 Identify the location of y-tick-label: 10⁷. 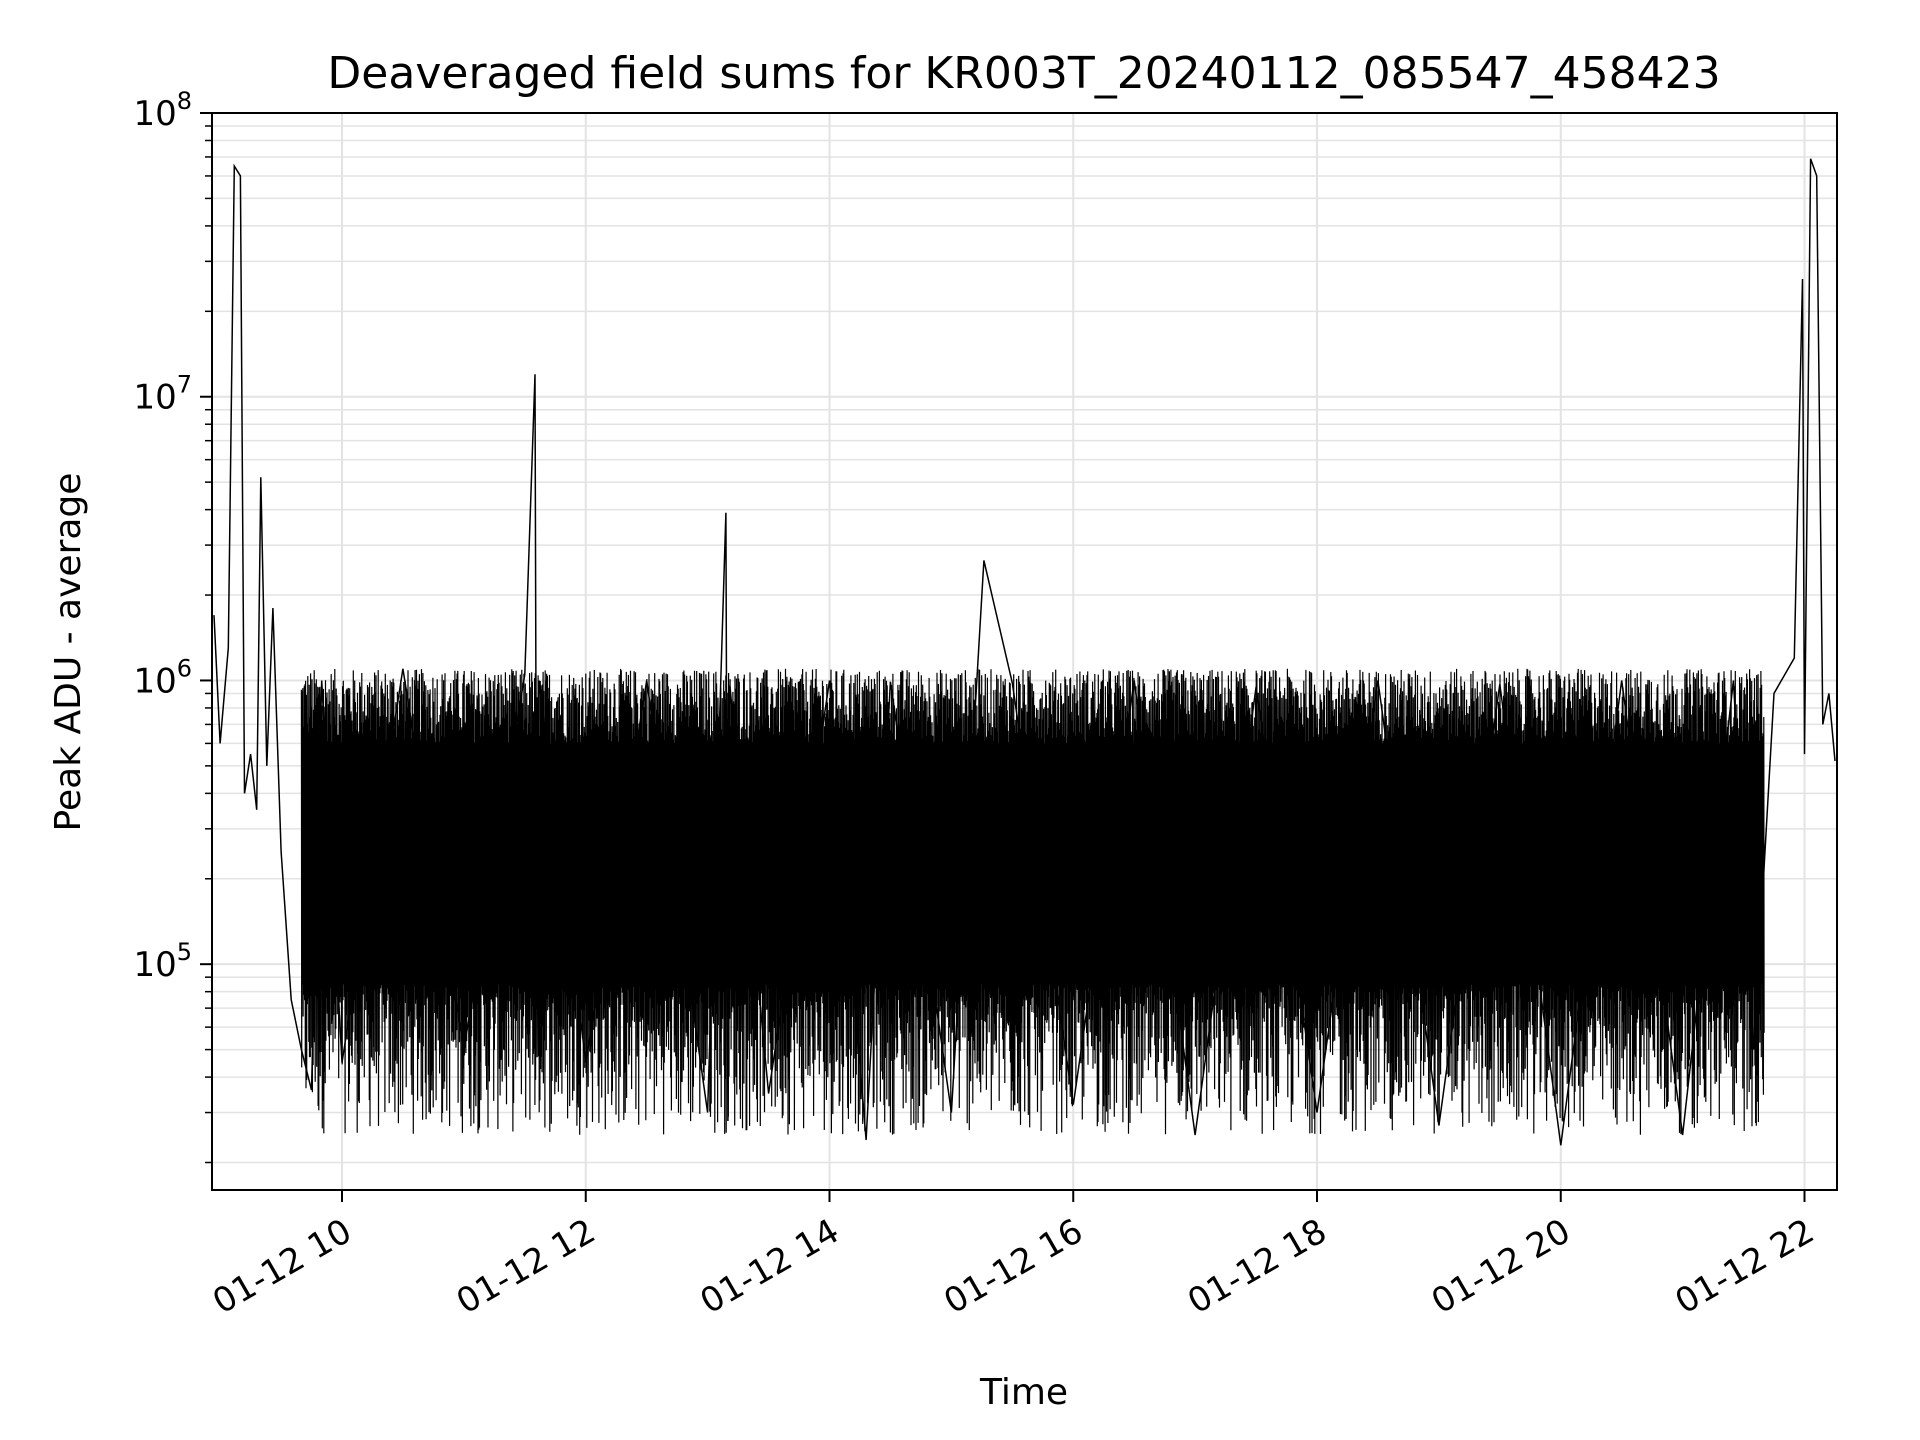
(162, 394).